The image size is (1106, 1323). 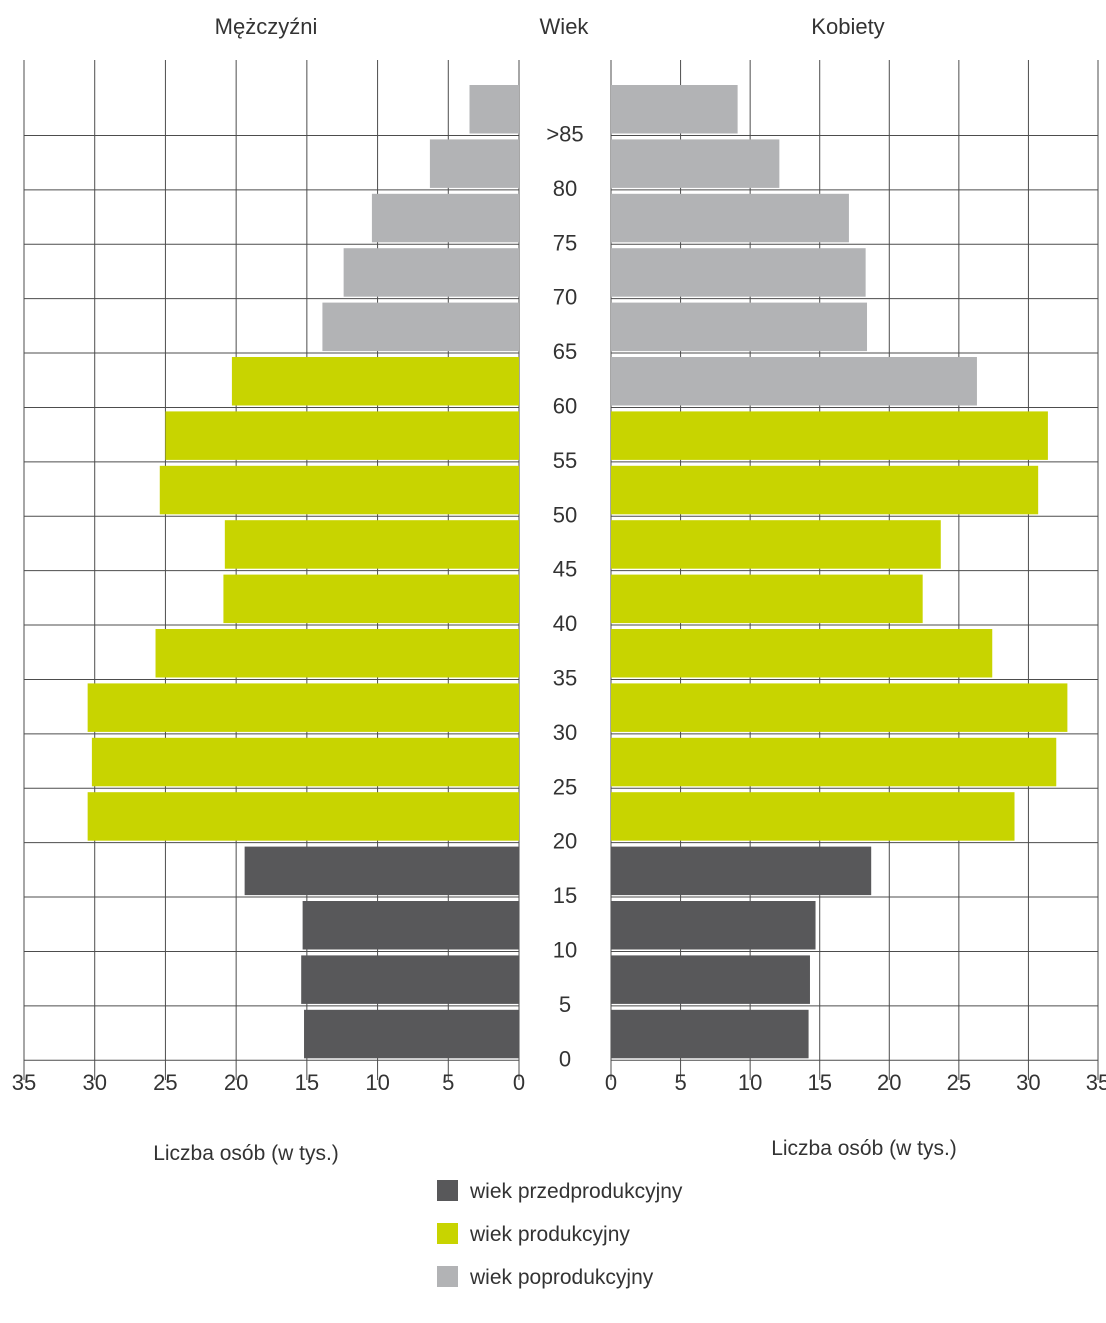 I want to click on age-label: 30, so click(x=565, y=732).